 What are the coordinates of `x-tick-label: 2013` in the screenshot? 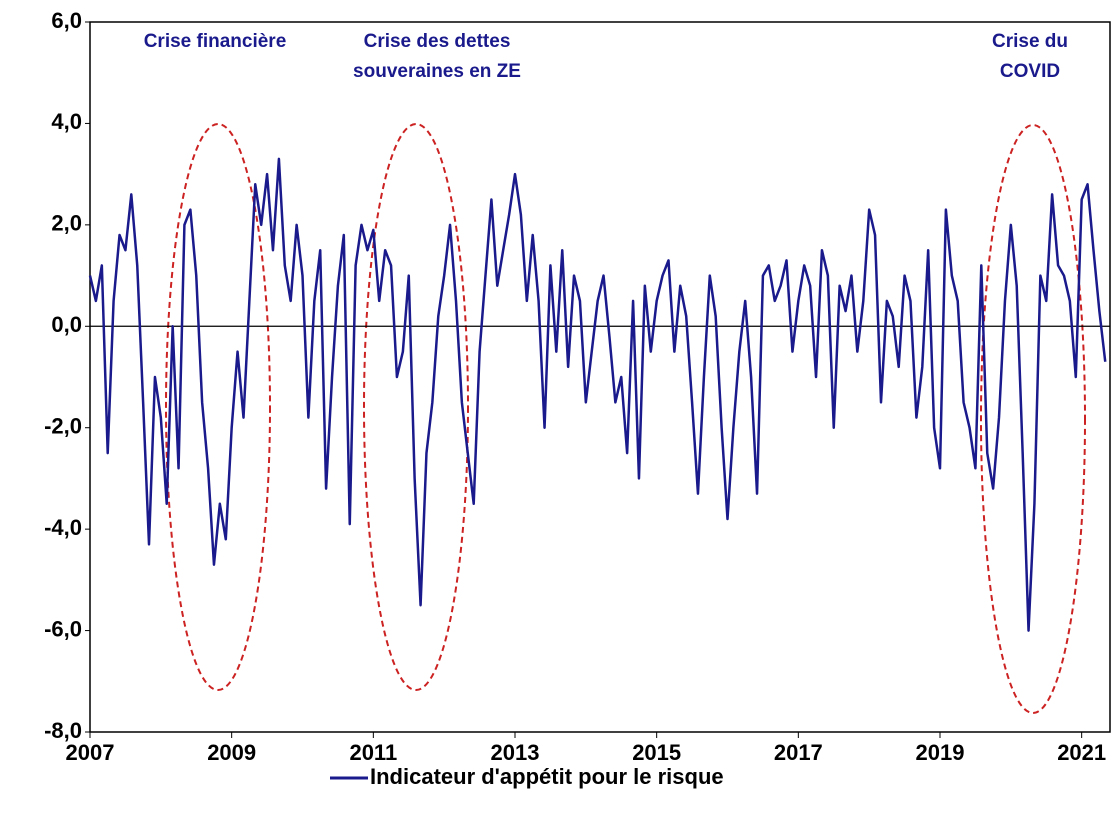 It's located at (515, 752).